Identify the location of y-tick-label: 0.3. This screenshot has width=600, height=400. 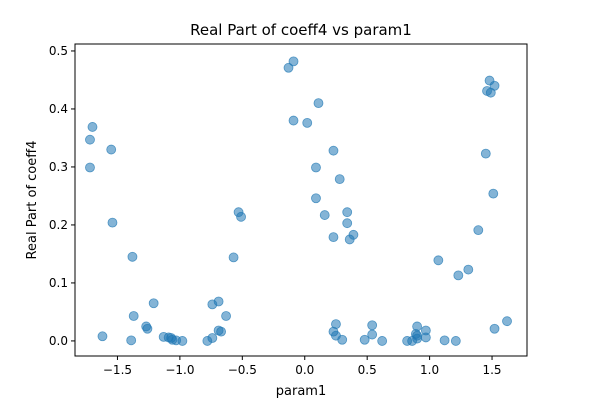
(58, 167).